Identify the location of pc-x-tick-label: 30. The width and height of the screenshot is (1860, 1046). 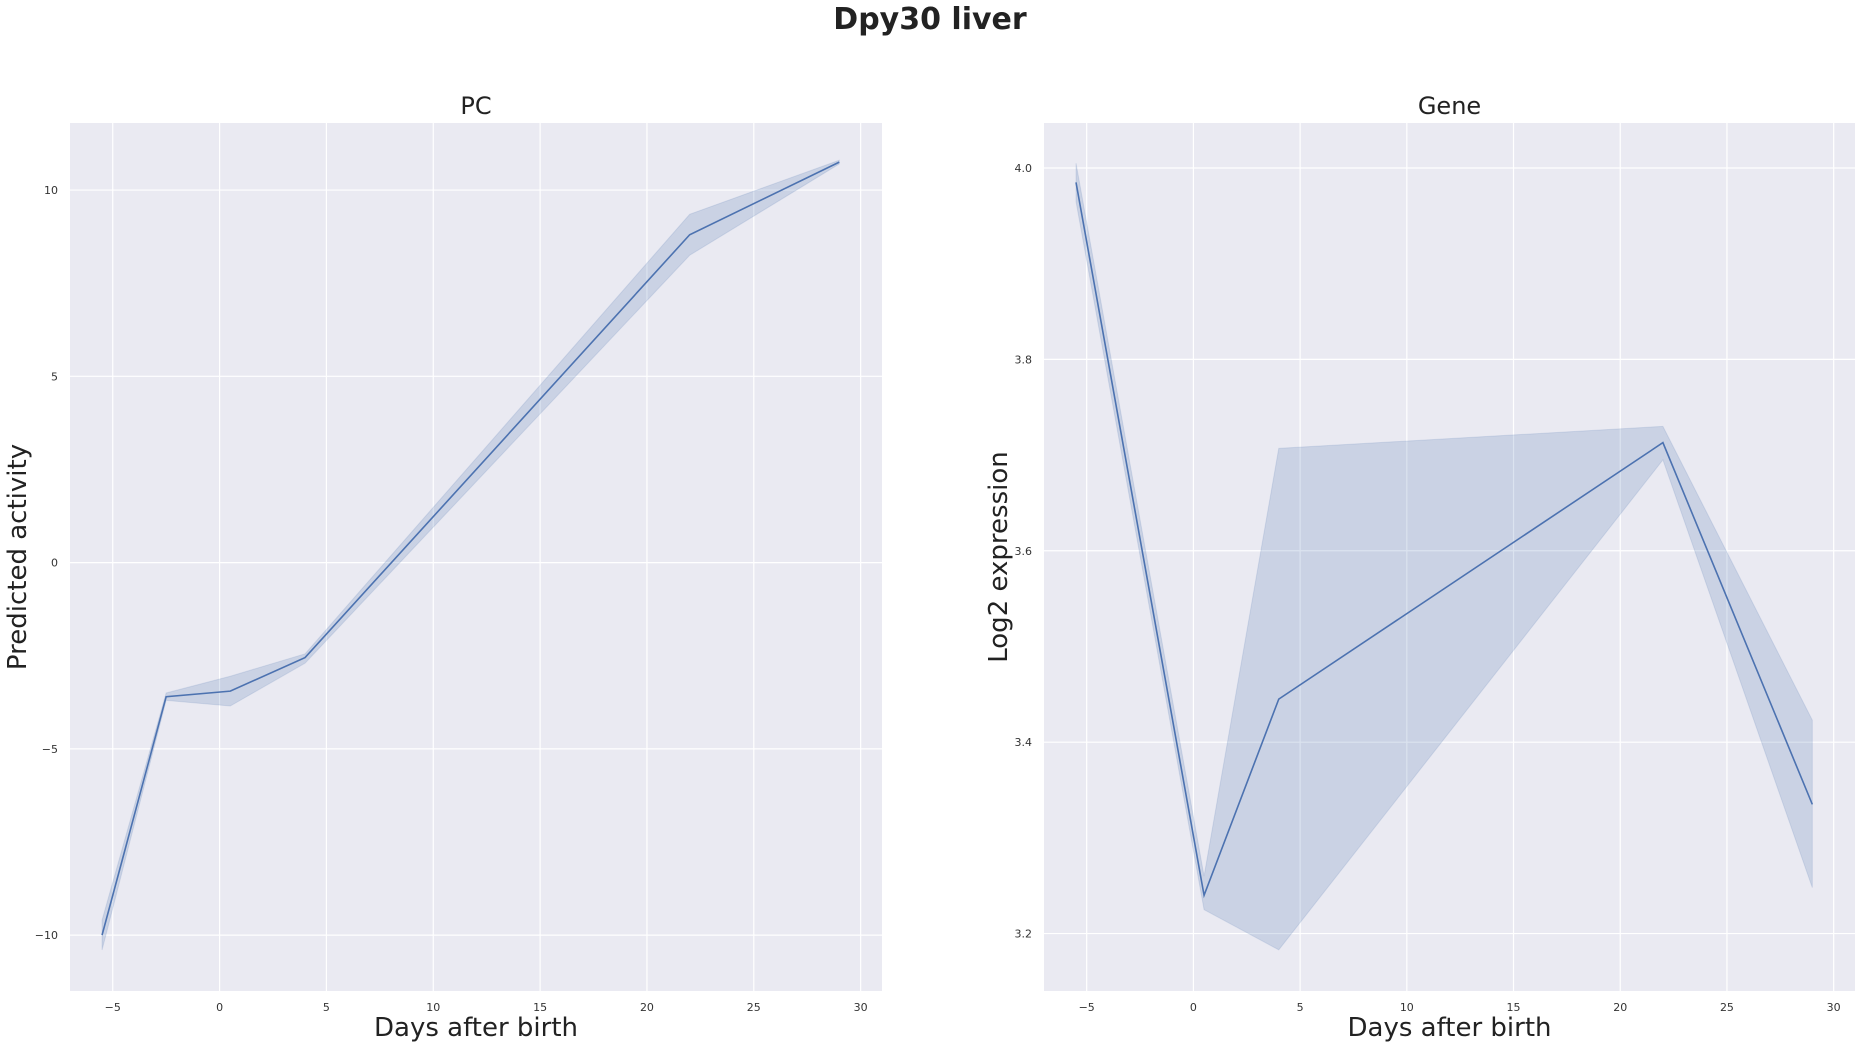
(861, 1007).